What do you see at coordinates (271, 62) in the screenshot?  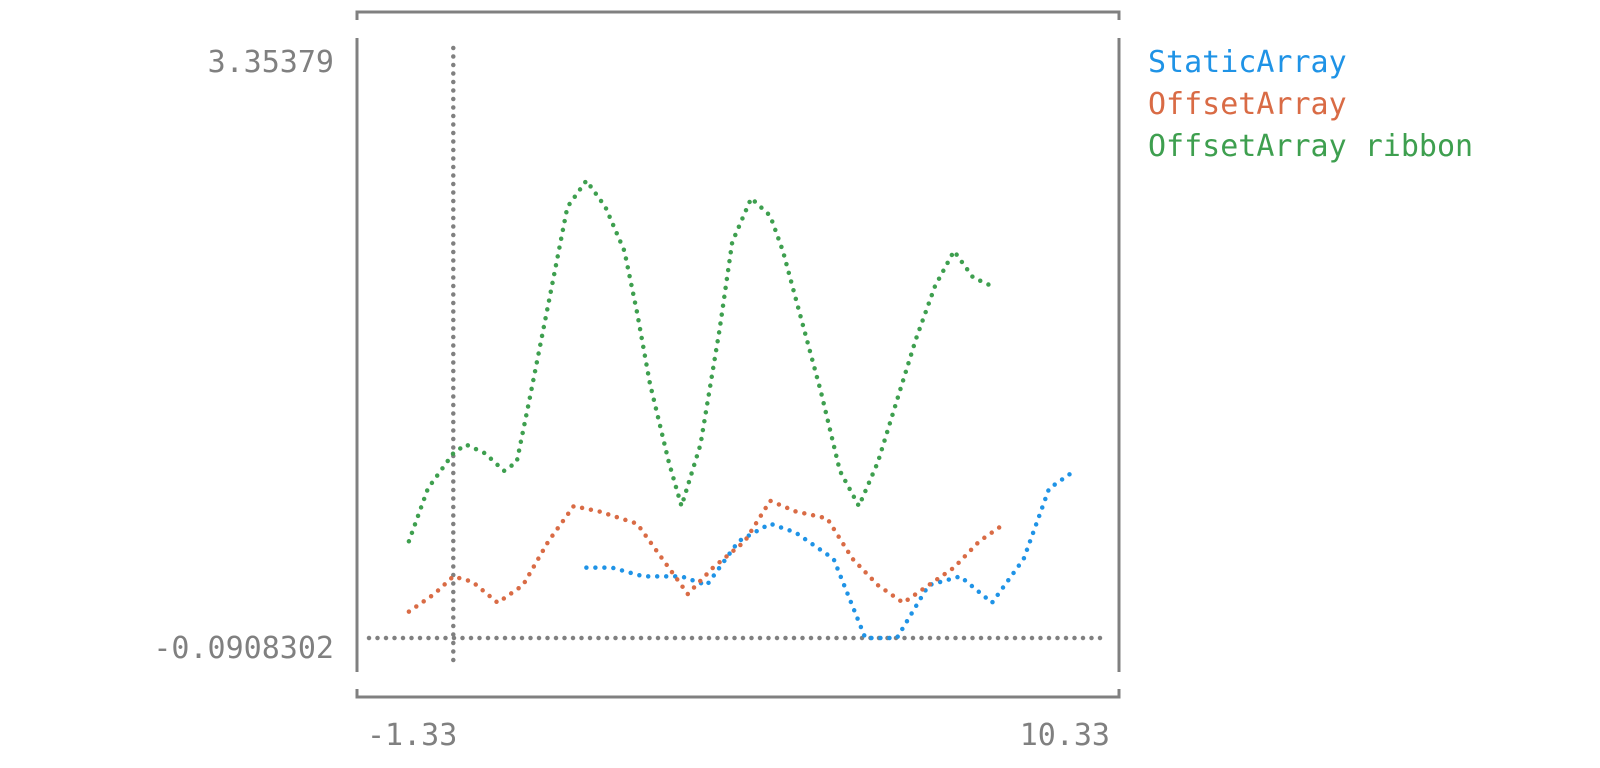 I see `y-tick-label-max: 3.35379` at bounding box center [271, 62].